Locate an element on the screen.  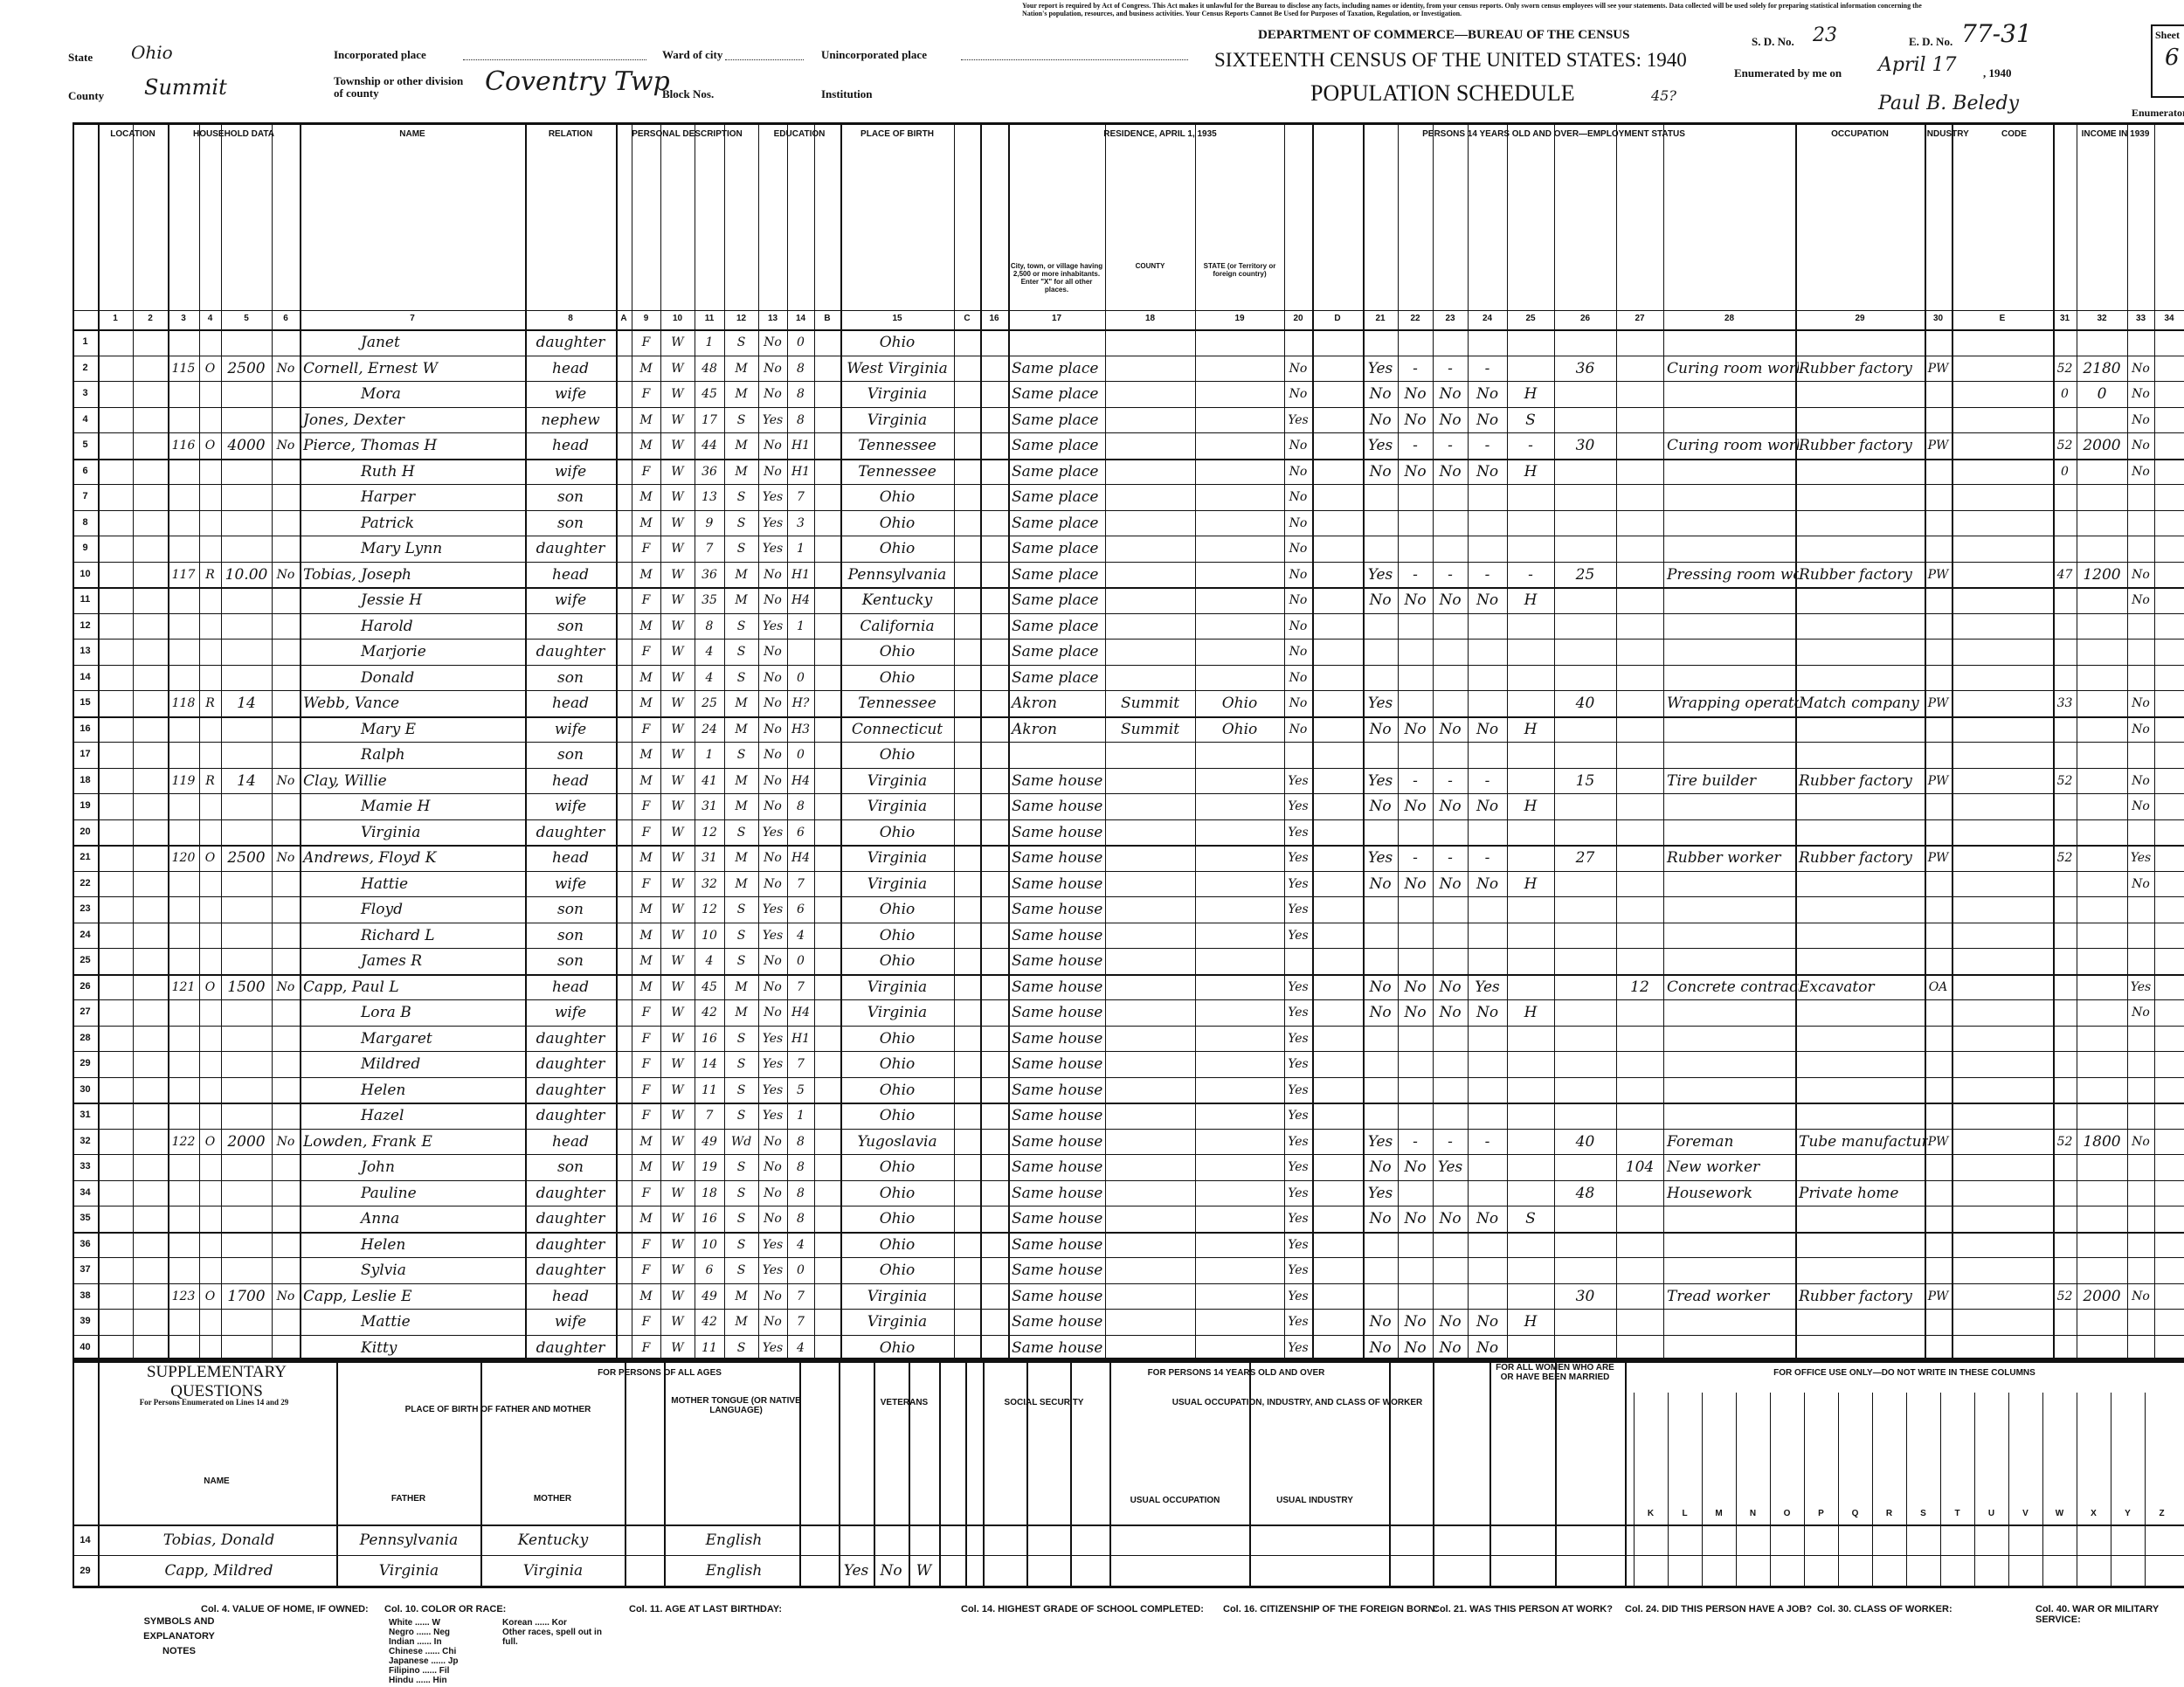
column-number: 14 is located at coordinates (800, 318).